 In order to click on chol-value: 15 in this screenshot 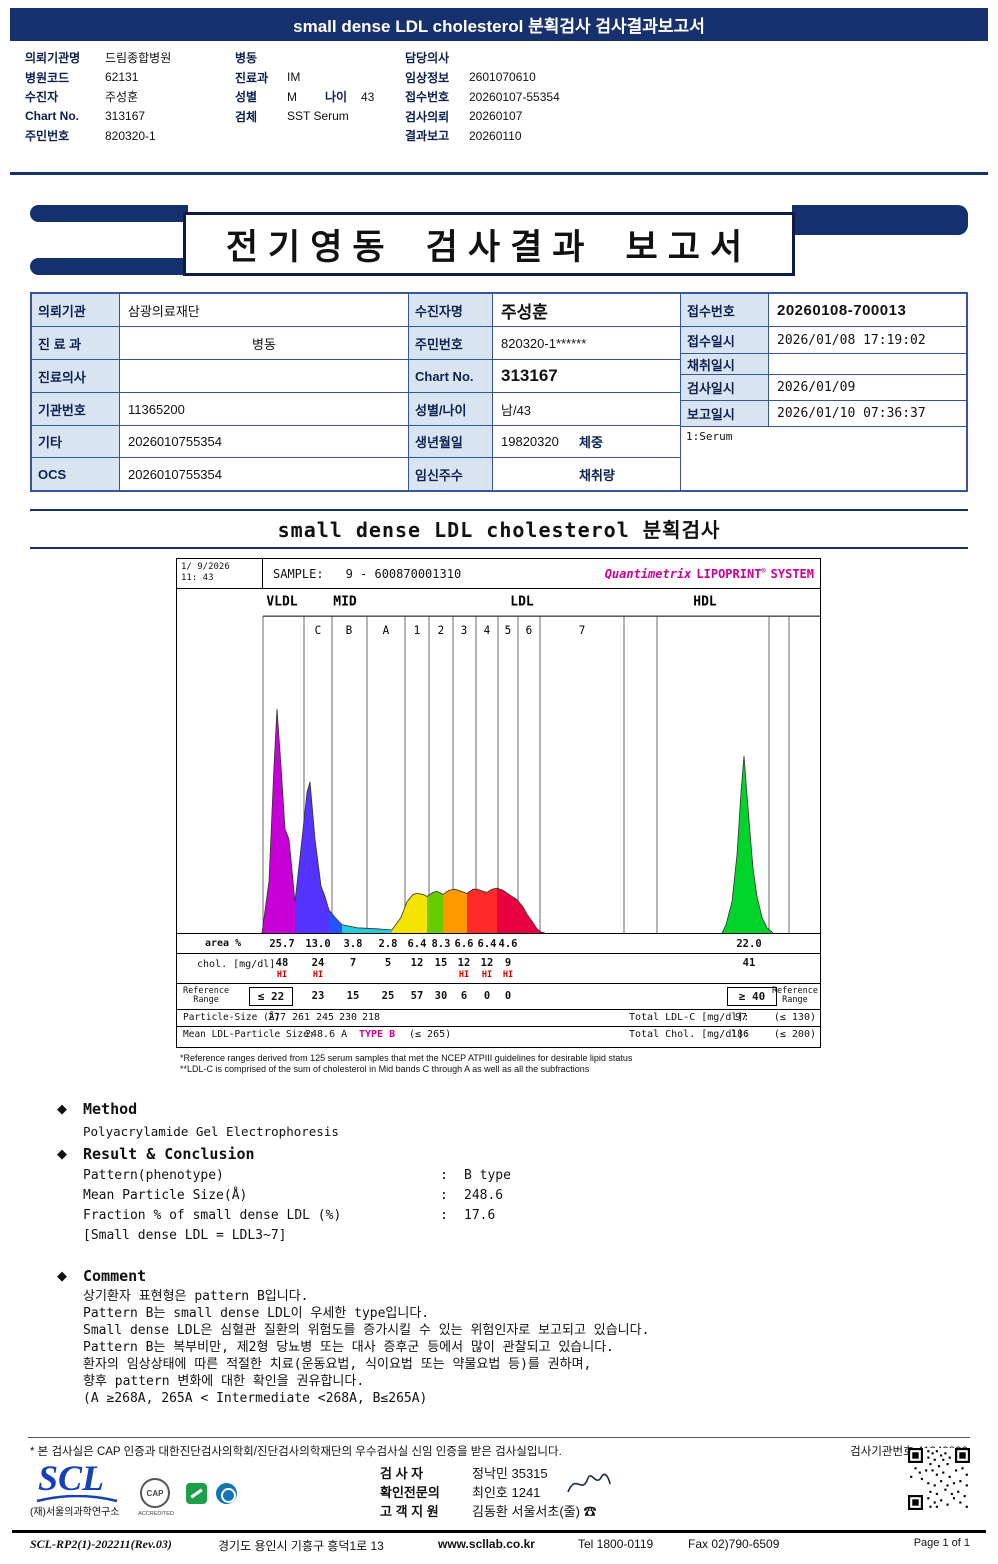, I will do `click(441, 963)`.